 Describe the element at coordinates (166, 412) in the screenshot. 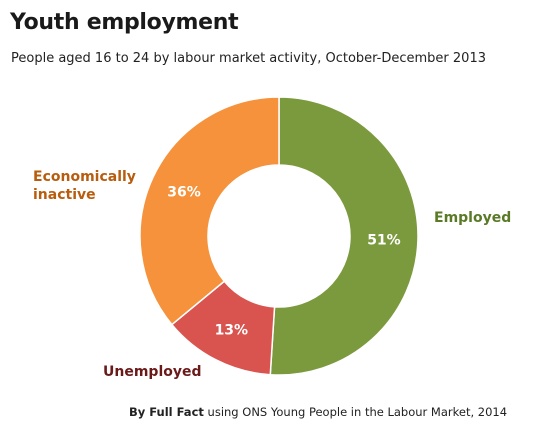

I see `source-byline: By Full Fact` at that location.